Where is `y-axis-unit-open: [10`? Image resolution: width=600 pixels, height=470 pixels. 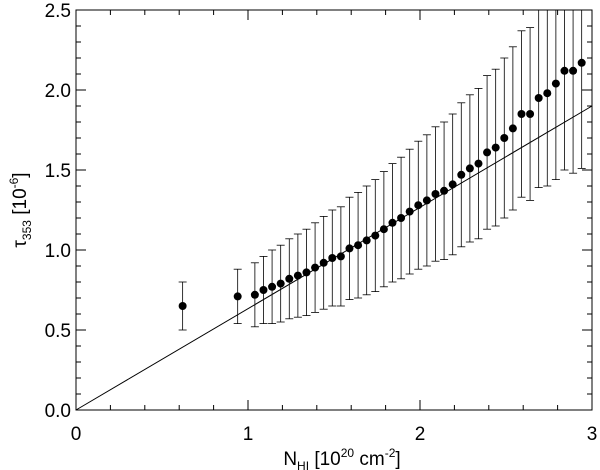 y-axis-unit-open: [10 is located at coordinates (20, 204).